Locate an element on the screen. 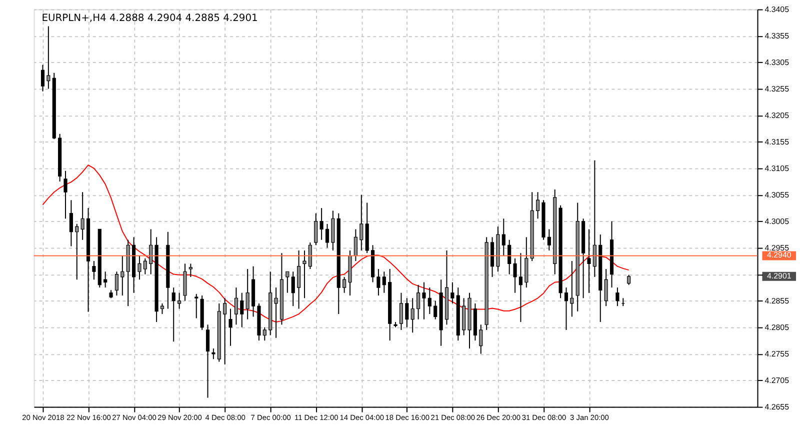 The image size is (800, 430). y-tick-label: 4.3005 is located at coordinates (777, 221).